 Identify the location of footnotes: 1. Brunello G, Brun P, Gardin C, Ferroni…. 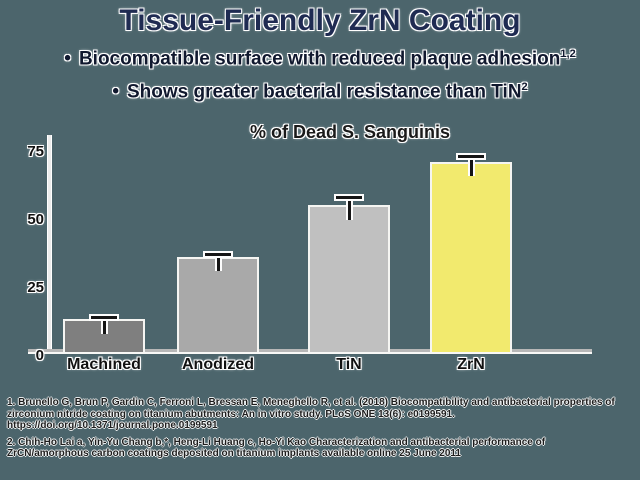
(314, 431).